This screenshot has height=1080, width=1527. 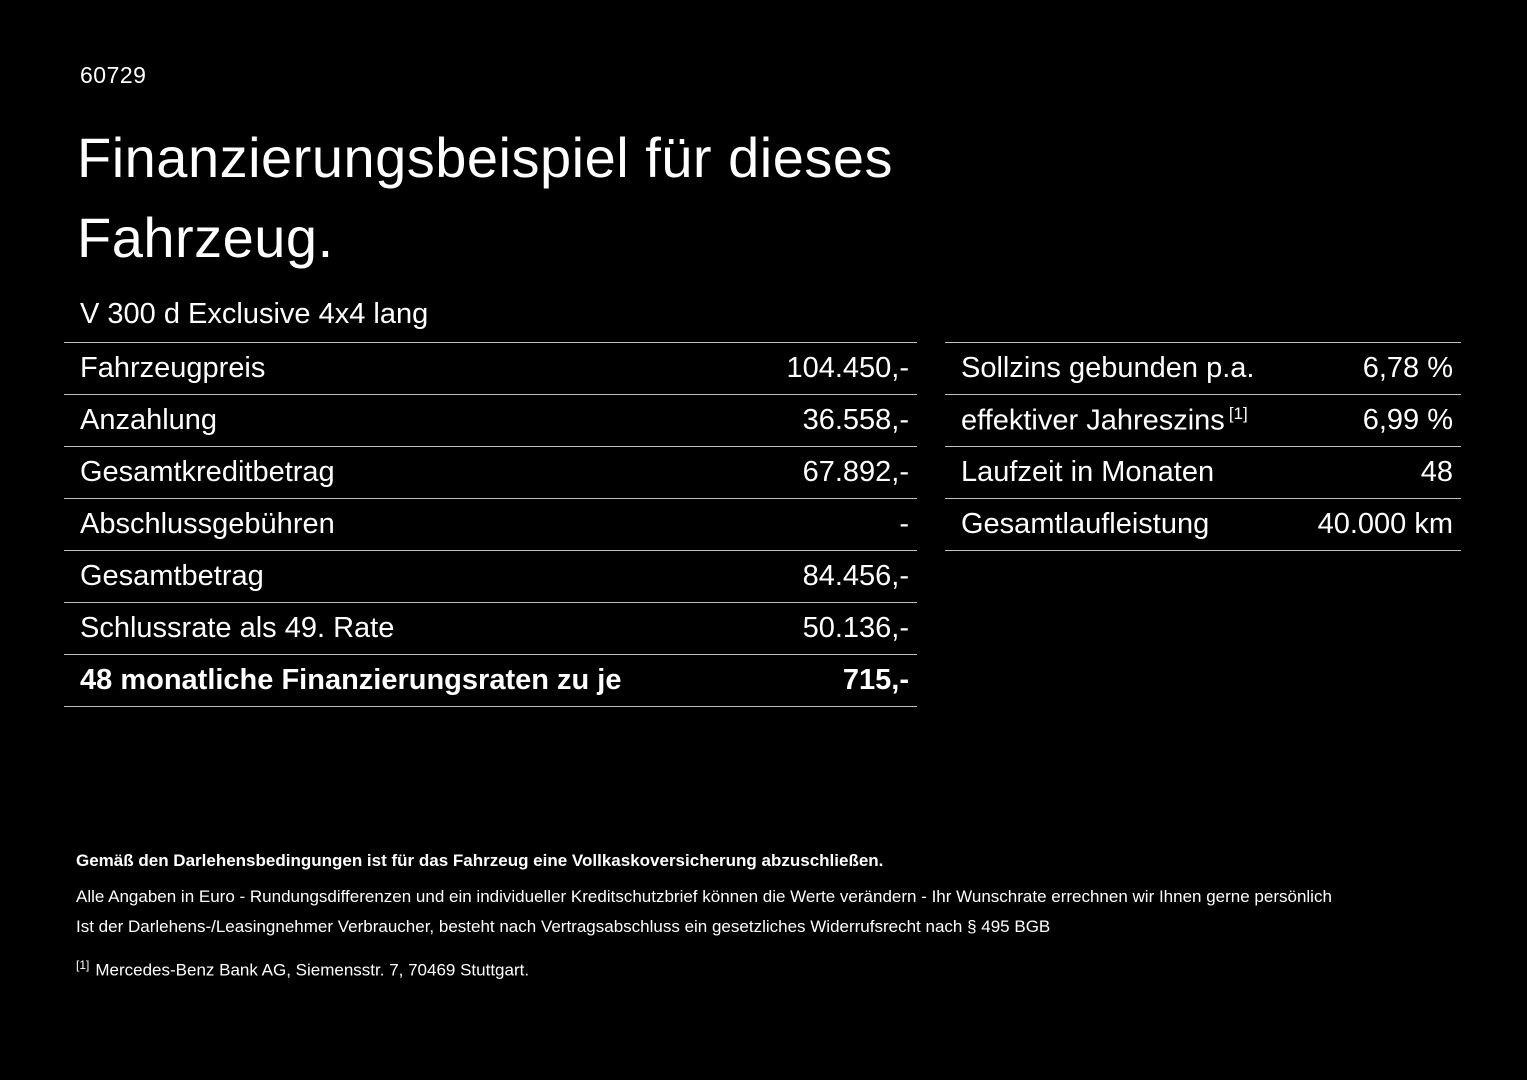 I want to click on row-sollzins: Sollzins gebunden p.a. 6,78 %, so click(x=1203, y=368).